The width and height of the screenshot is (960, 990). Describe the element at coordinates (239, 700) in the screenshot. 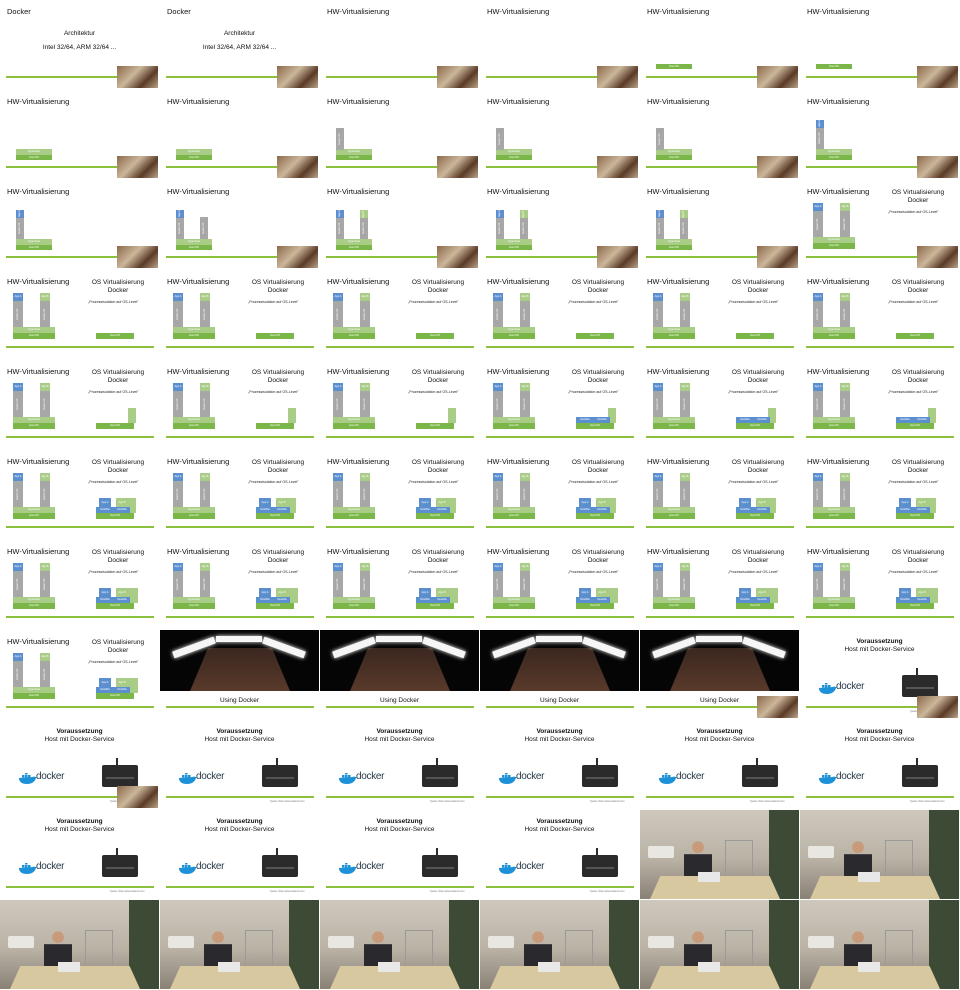

I see `using-docker-label: Using Docker` at that location.